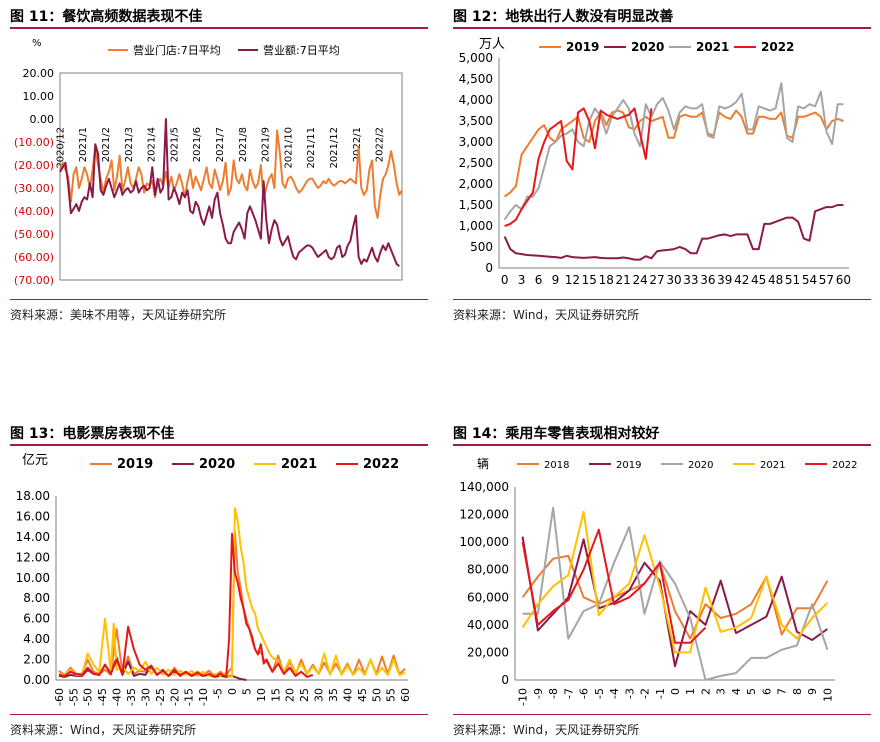 Image resolution: width=880 pixels, height=742 pixels. What do you see at coordinates (290, 695) in the screenshot?
I see `x-tick-label: 20` at bounding box center [290, 695].